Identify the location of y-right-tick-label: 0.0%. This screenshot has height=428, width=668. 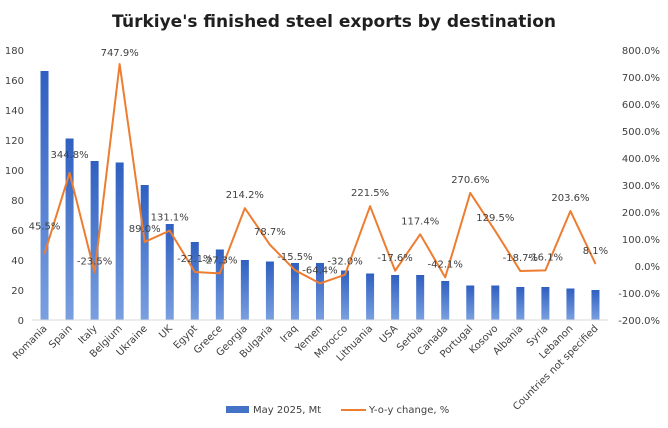
(647, 267).